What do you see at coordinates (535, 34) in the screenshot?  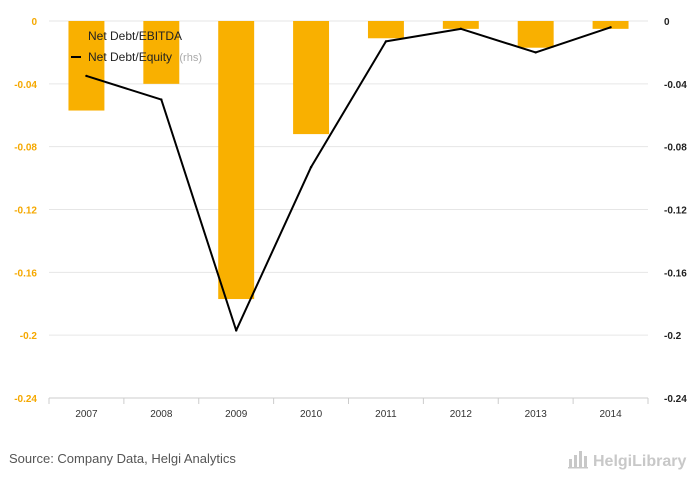 I see `bar-2013` at bounding box center [535, 34].